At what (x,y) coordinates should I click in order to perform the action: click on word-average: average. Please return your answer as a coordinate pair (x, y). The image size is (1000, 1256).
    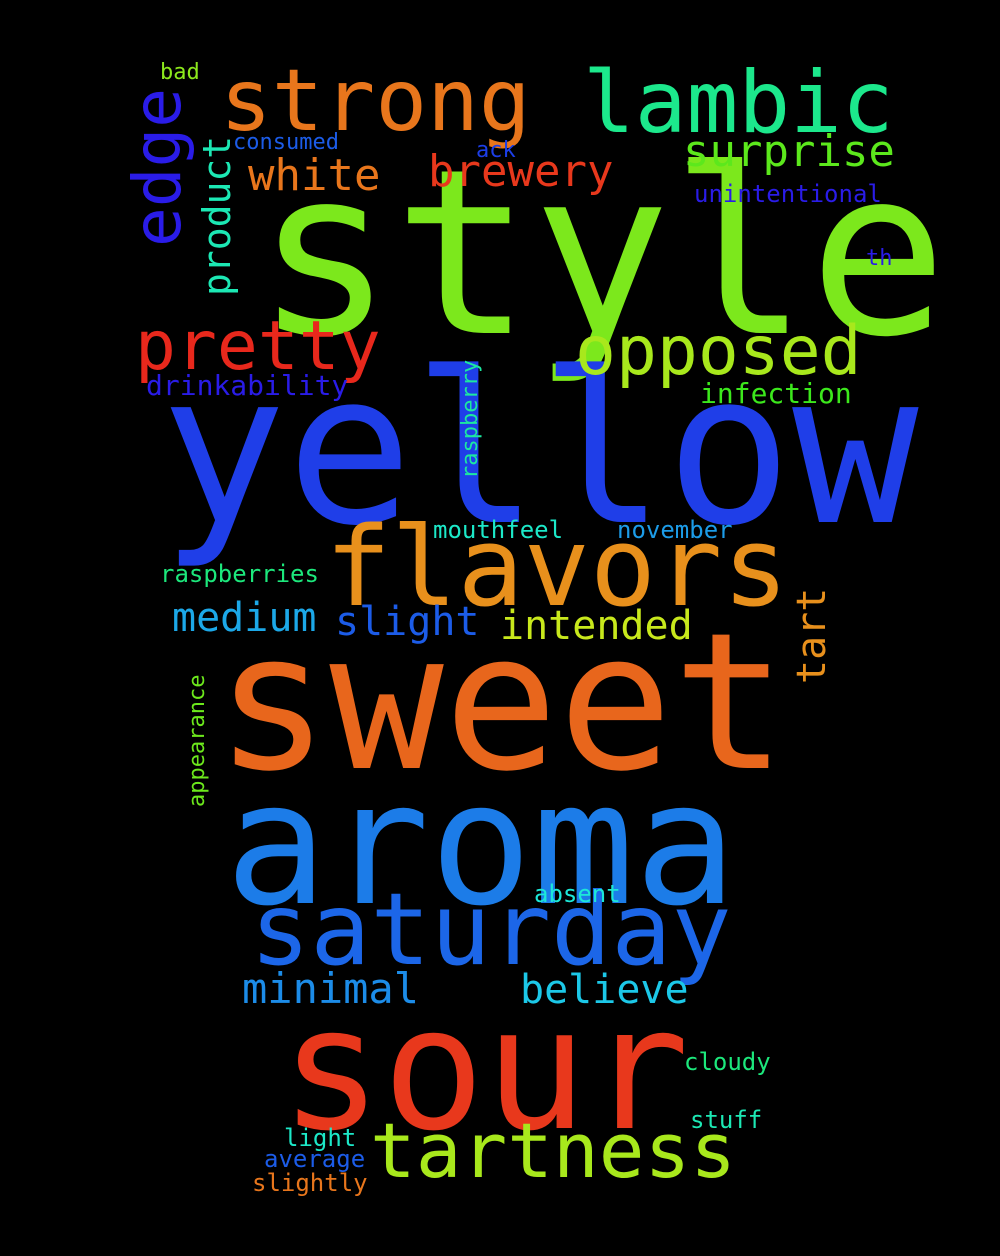
    Looking at the image, I should click on (315, 1159).